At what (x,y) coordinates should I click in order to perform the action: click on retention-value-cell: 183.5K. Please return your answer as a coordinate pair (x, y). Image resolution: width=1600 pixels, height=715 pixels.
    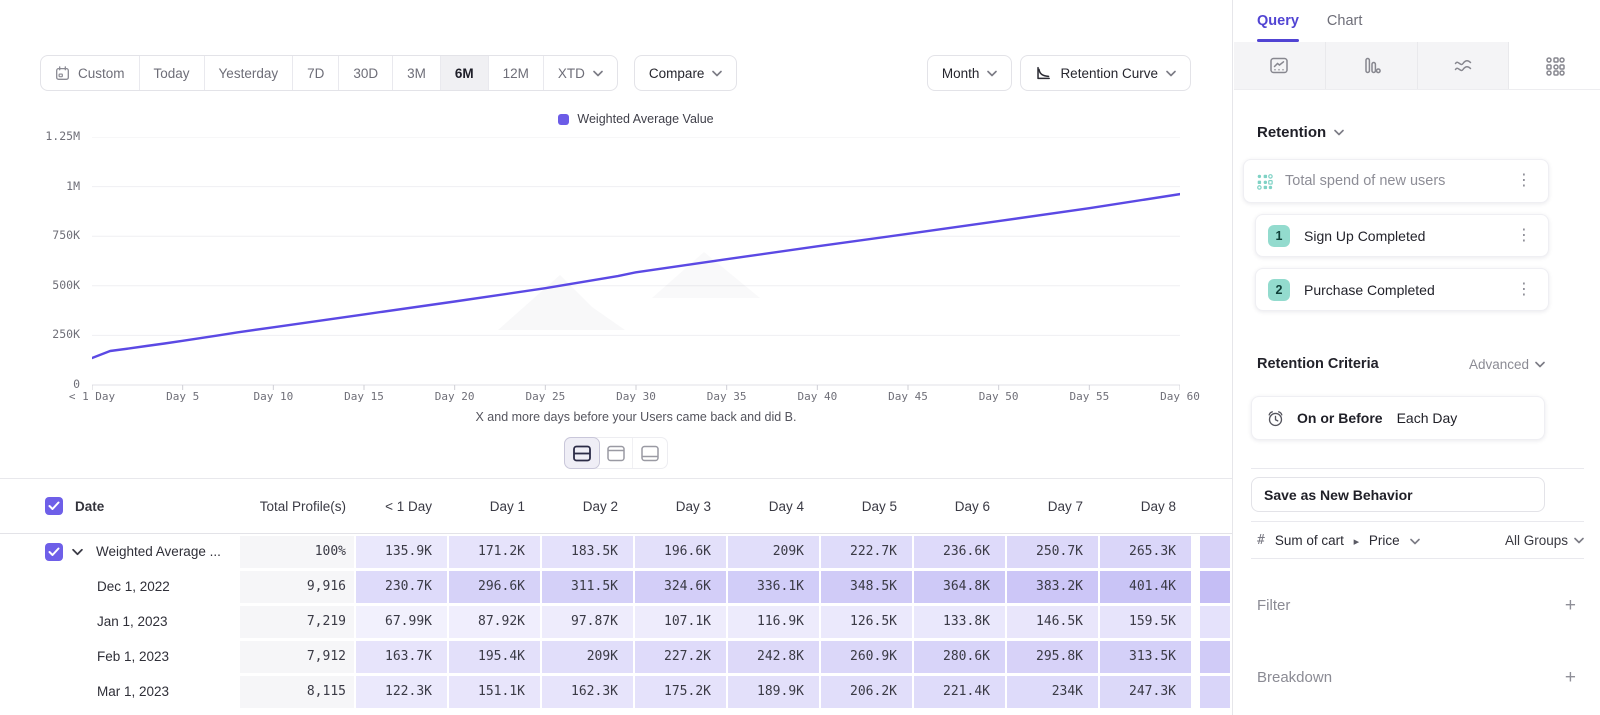
    Looking at the image, I should click on (587, 551).